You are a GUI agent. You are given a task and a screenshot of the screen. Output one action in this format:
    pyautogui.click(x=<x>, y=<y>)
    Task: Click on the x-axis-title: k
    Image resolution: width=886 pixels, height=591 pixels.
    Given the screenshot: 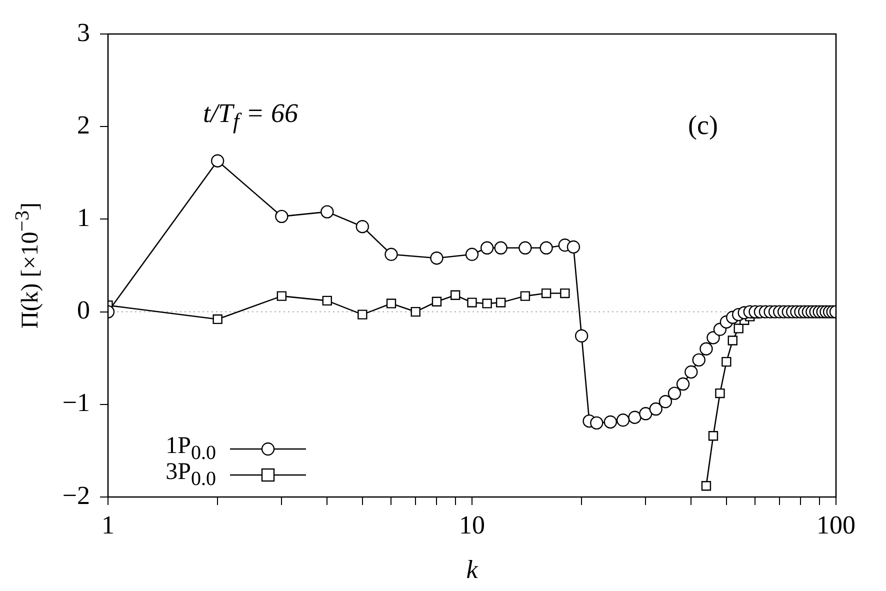 What is the action you would take?
    pyautogui.click(x=472, y=569)
    